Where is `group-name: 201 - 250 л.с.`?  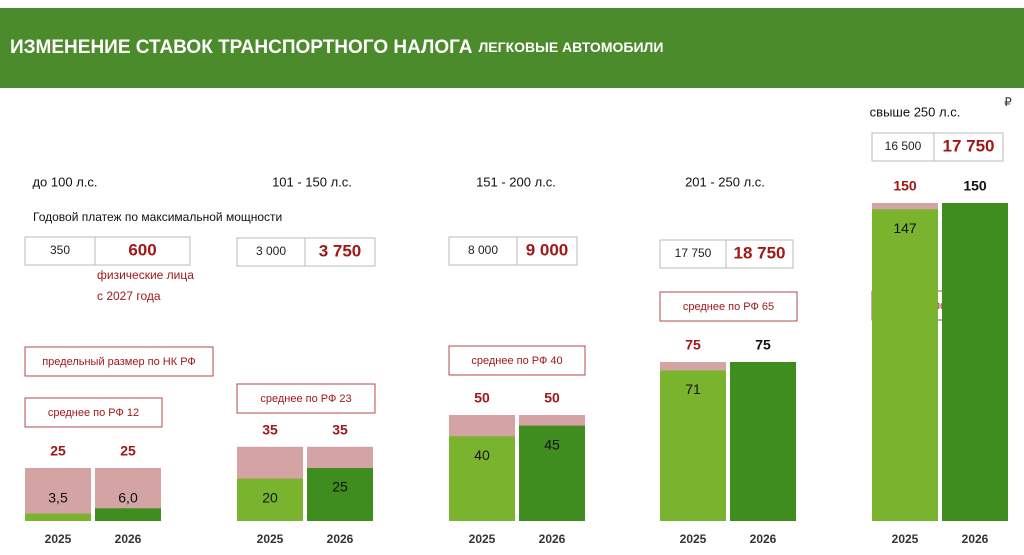
group-name: 201 - 250 л.с. is located at coordinates (725, 181).